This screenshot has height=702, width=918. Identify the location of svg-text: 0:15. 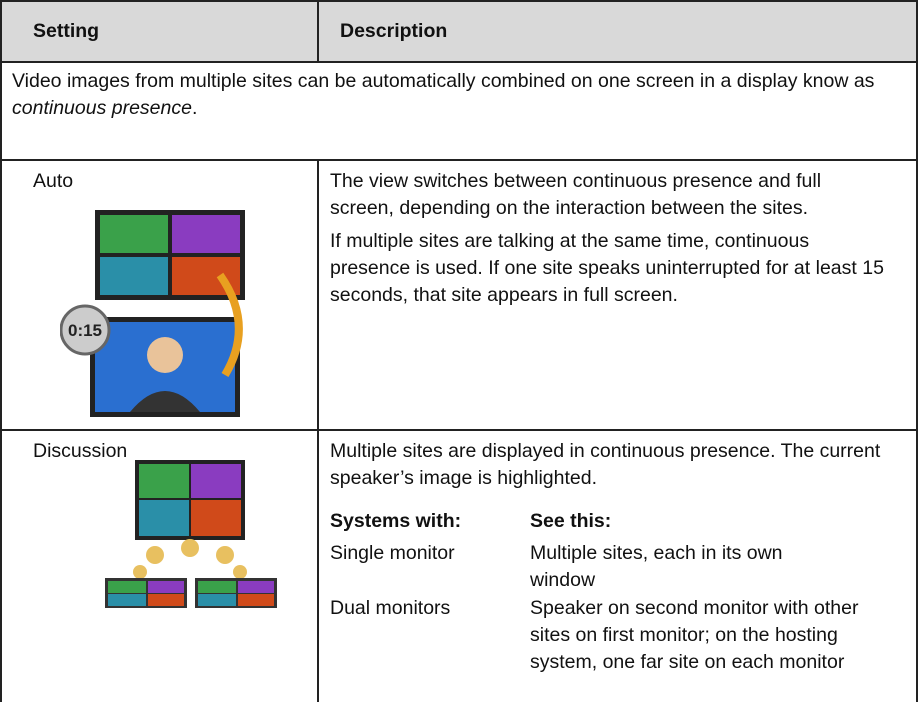
(85, 330).